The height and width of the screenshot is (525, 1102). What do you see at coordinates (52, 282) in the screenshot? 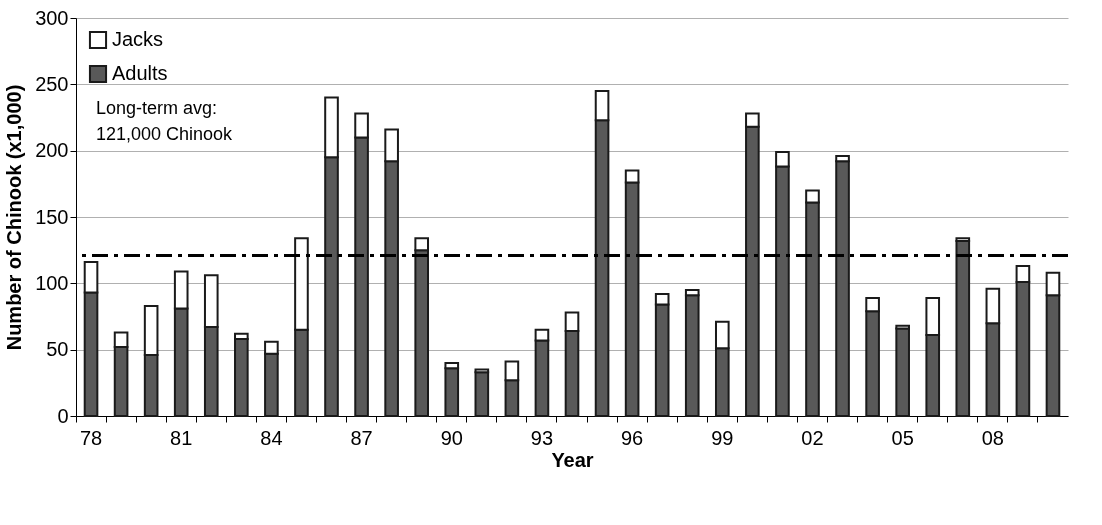
I see `y-tick-label: 100` at bounding box center [52, 282].